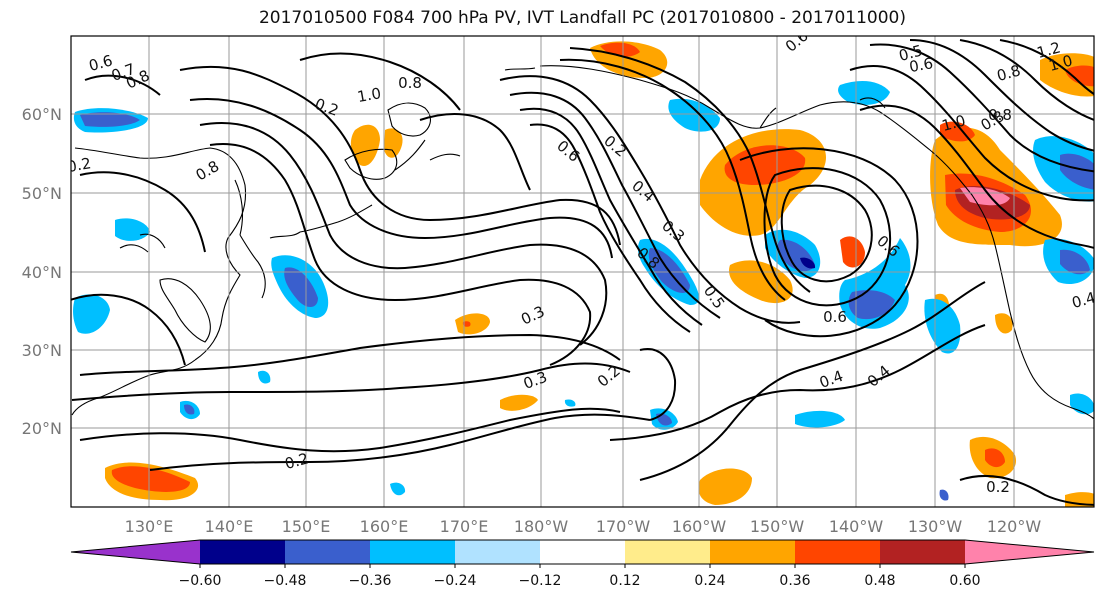  What do you see at coordinates (455, 581) in the screenshot?
I see `colorbar-tick-label: −0.24` at bounding box center [455, 581].